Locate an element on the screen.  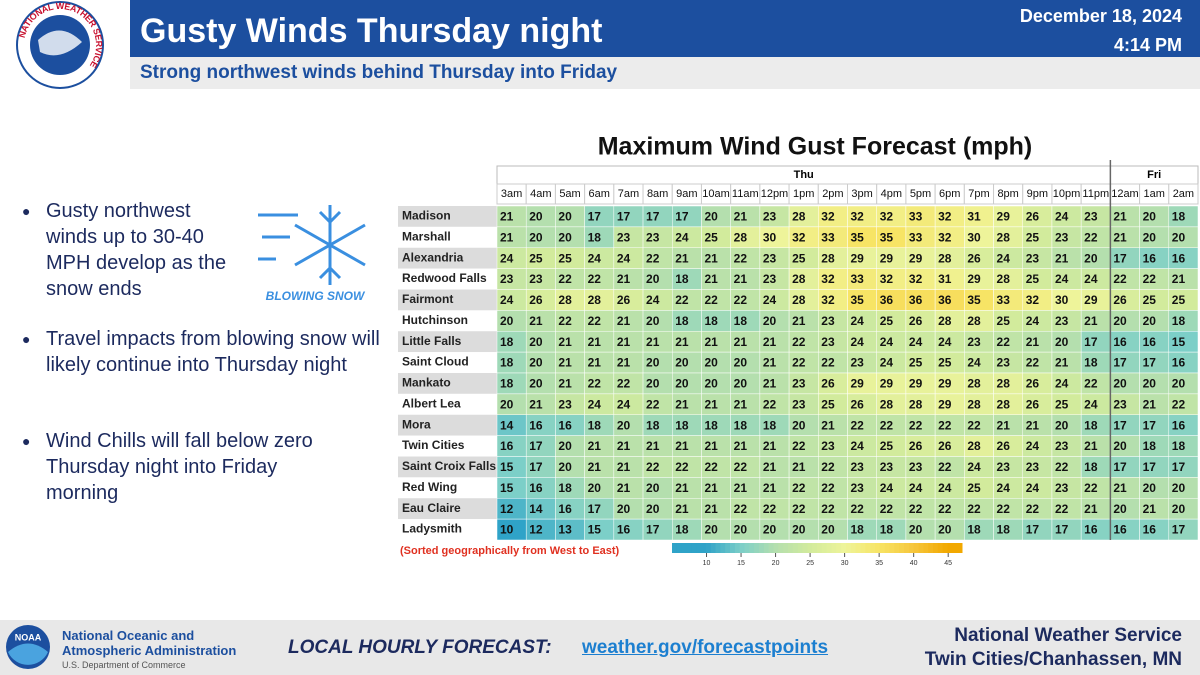
footer-band is located at coordinates (600, 647).